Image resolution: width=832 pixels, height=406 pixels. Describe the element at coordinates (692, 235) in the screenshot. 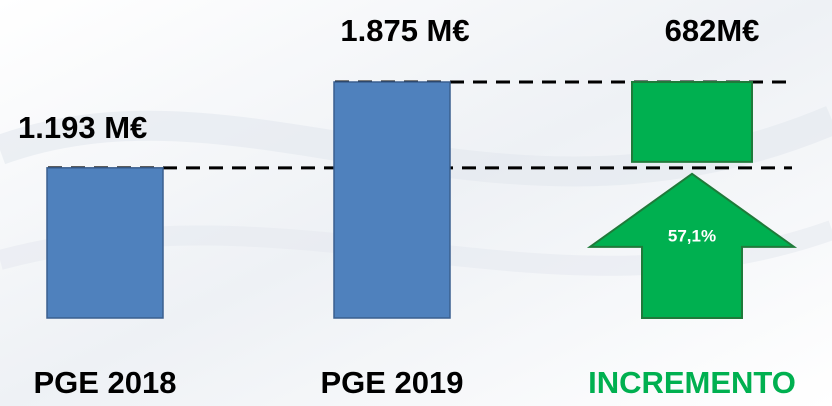

I see `change-label: 57,1%` at that location.